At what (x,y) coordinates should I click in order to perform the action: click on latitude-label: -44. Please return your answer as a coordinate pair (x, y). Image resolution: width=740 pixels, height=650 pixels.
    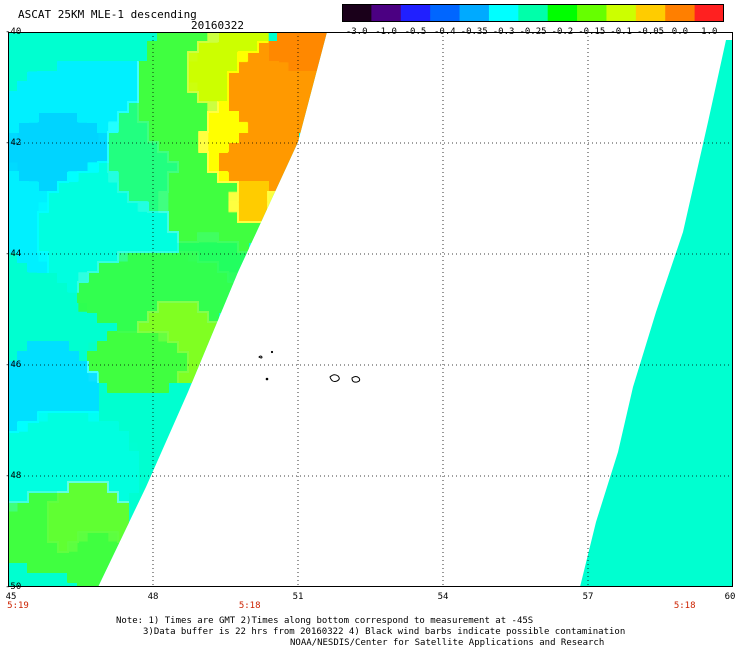
    Looking at the image, I should click on (13, 254).